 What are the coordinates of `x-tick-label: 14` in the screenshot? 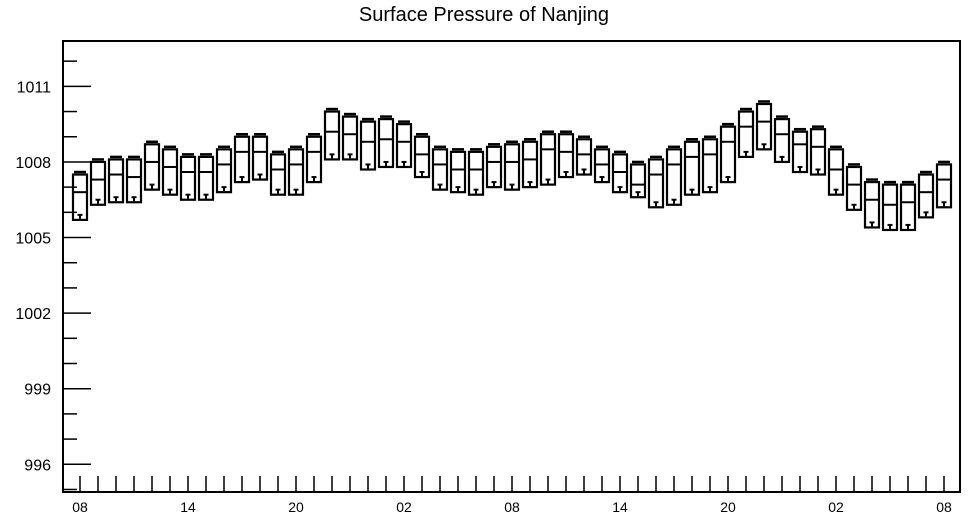 It's located at (620, 507).